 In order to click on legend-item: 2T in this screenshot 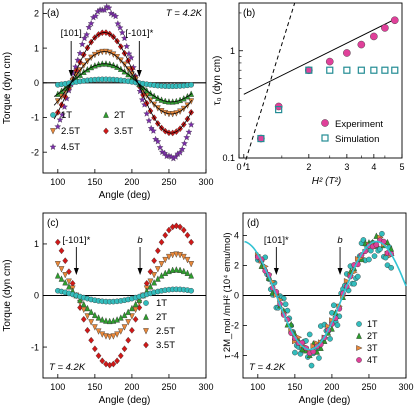, I will do `click(155, 317)`.